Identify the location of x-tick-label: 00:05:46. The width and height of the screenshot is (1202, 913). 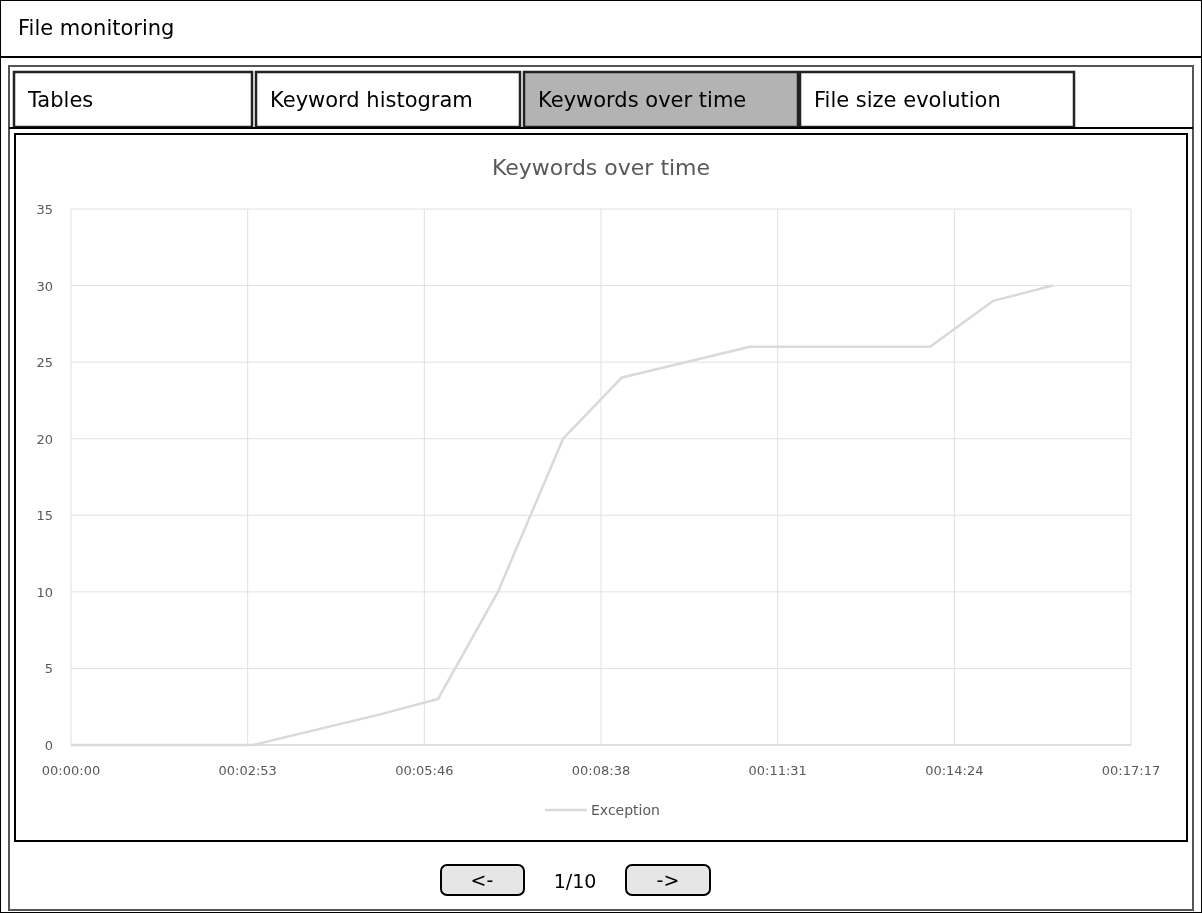
(424, 770).